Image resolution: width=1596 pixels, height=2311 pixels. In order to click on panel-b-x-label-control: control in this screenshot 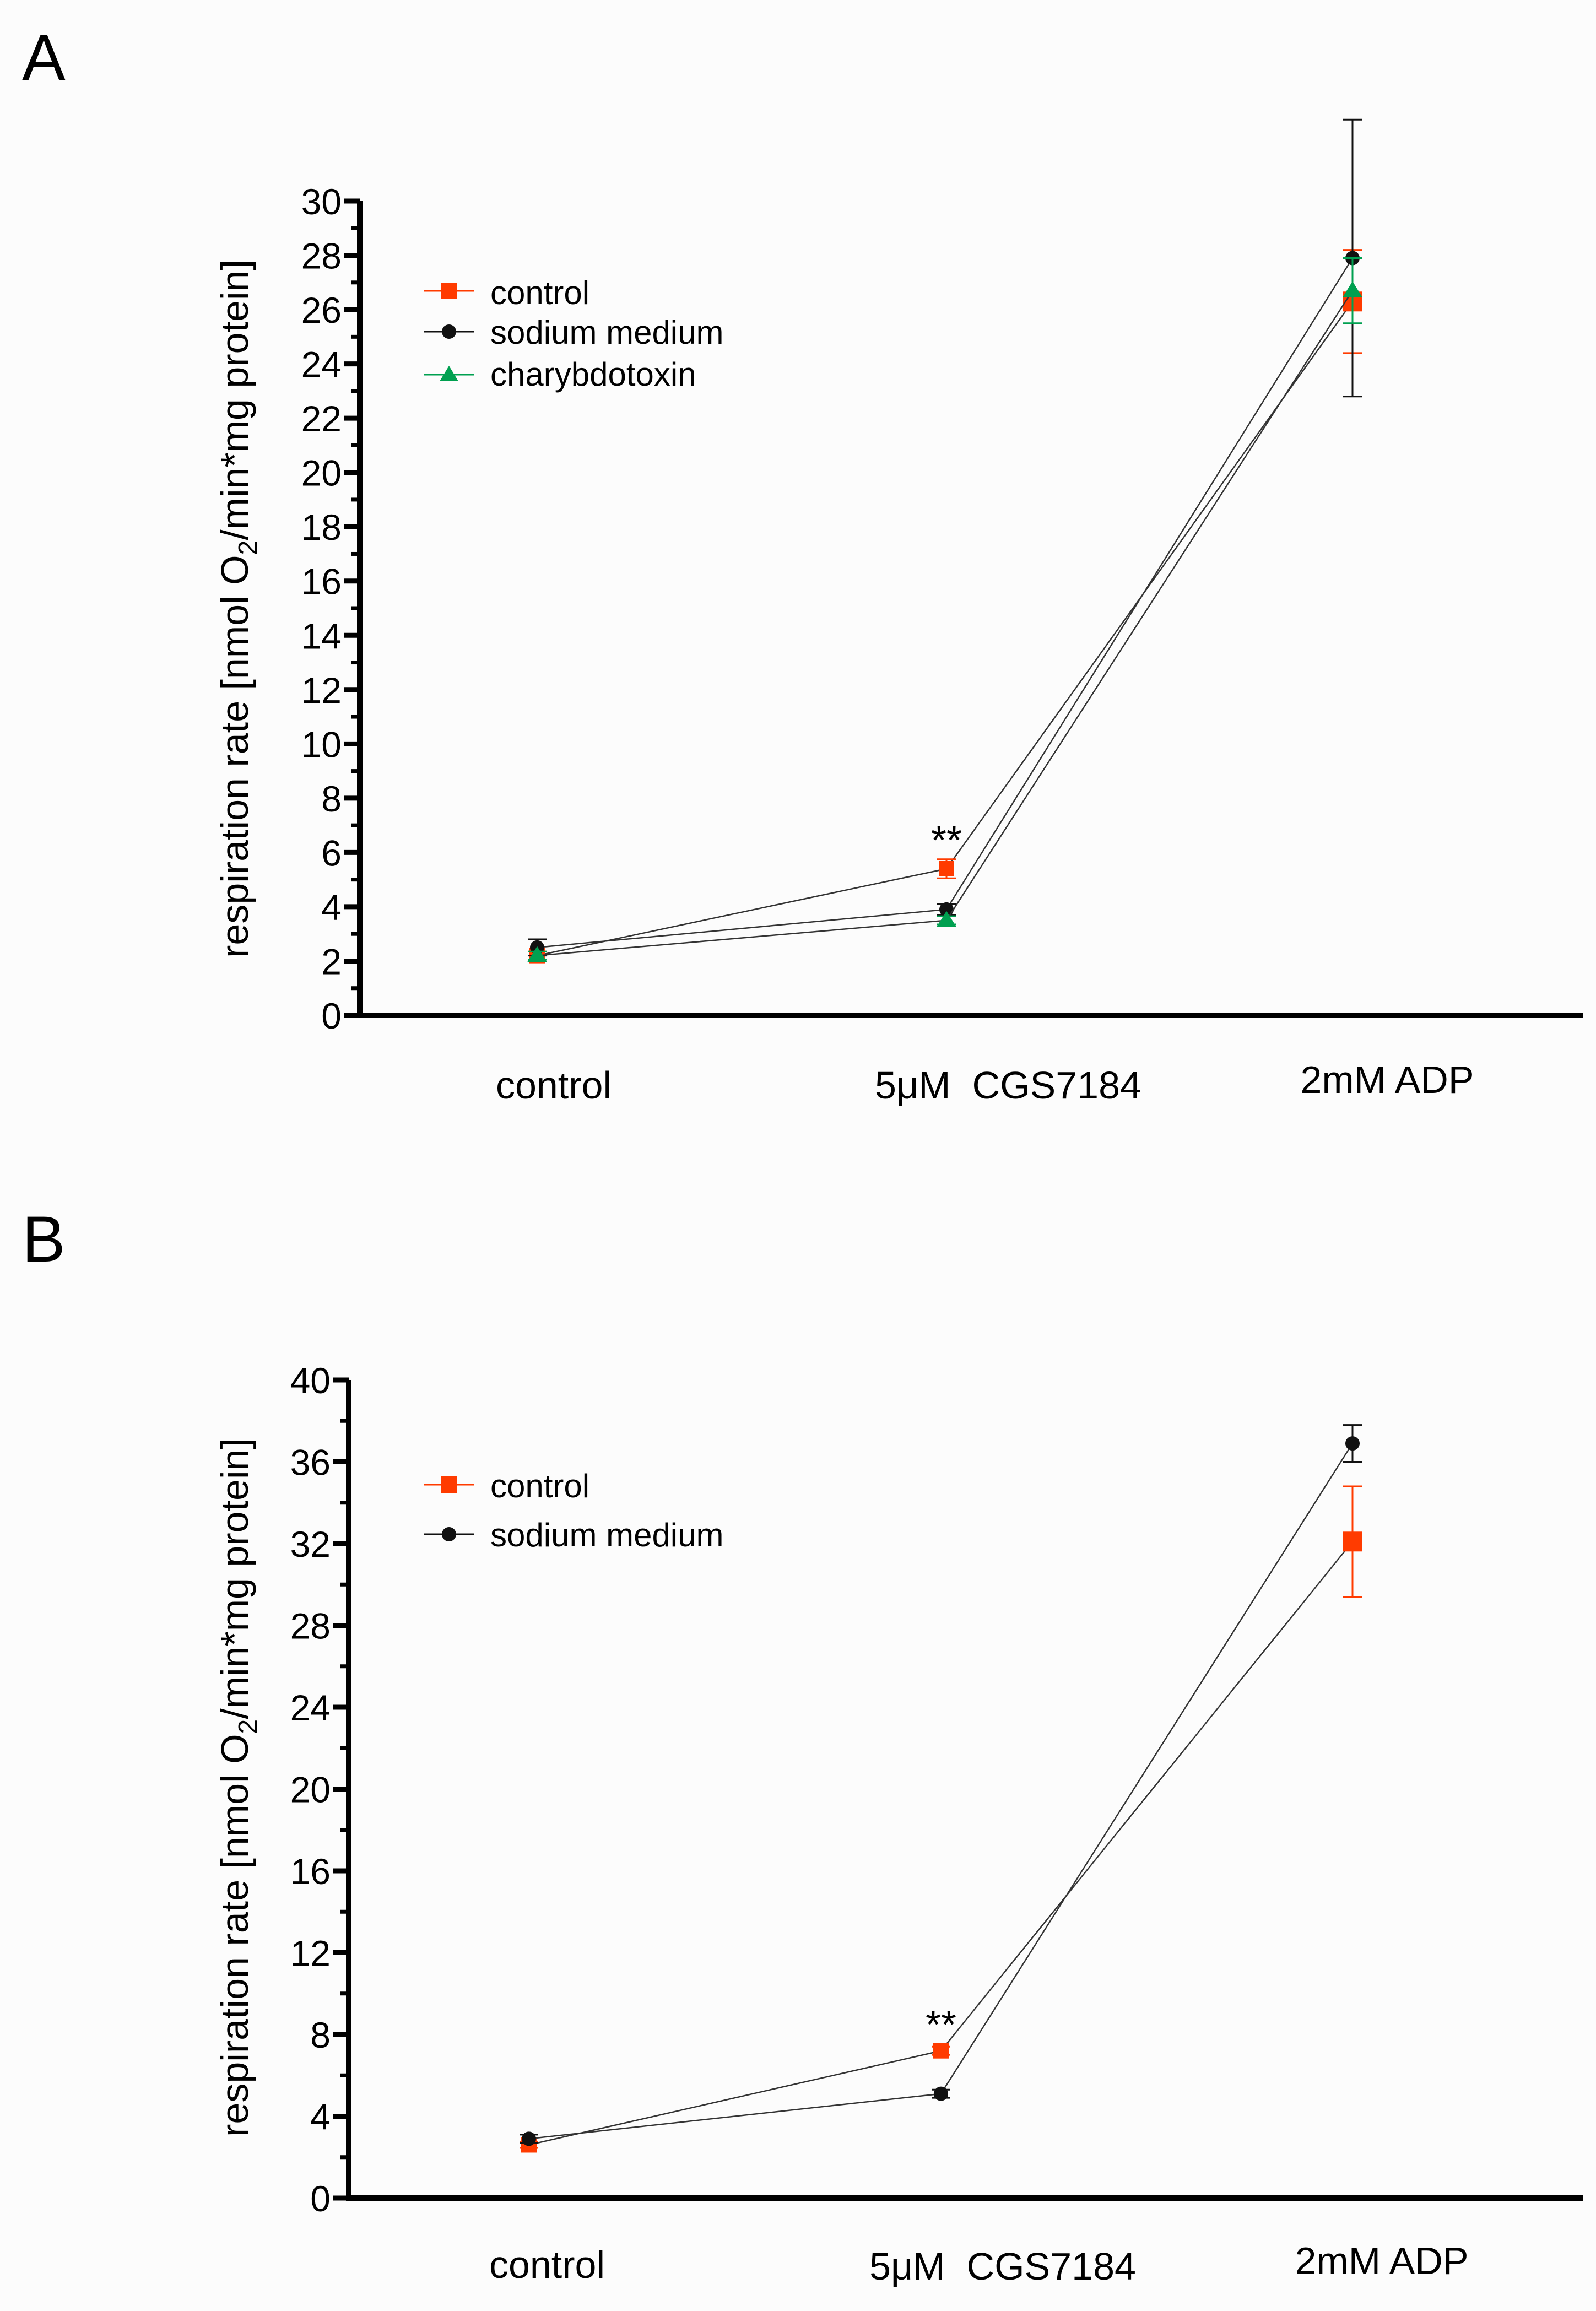, I will do `click(547, 2264)`.